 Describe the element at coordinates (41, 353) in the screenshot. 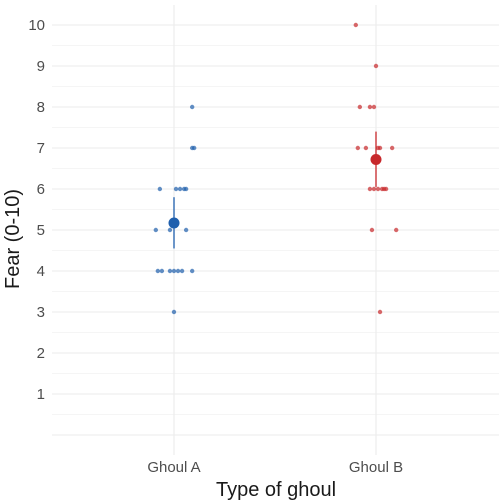

I see `y-tick-label: 2` at that location.